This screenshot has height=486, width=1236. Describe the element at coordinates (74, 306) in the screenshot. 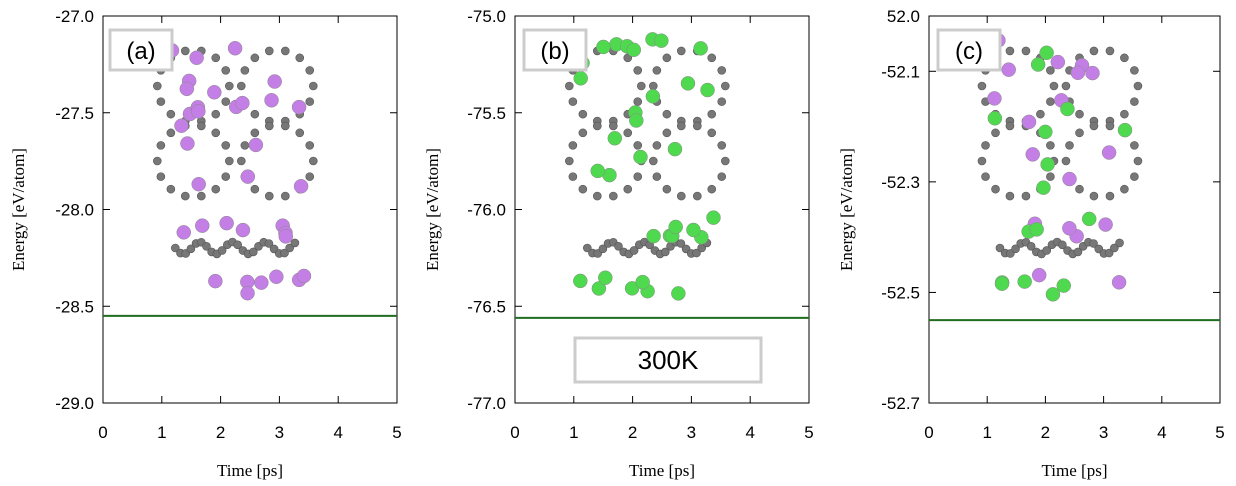

I see `y-tick-label: -28.5` at that location.